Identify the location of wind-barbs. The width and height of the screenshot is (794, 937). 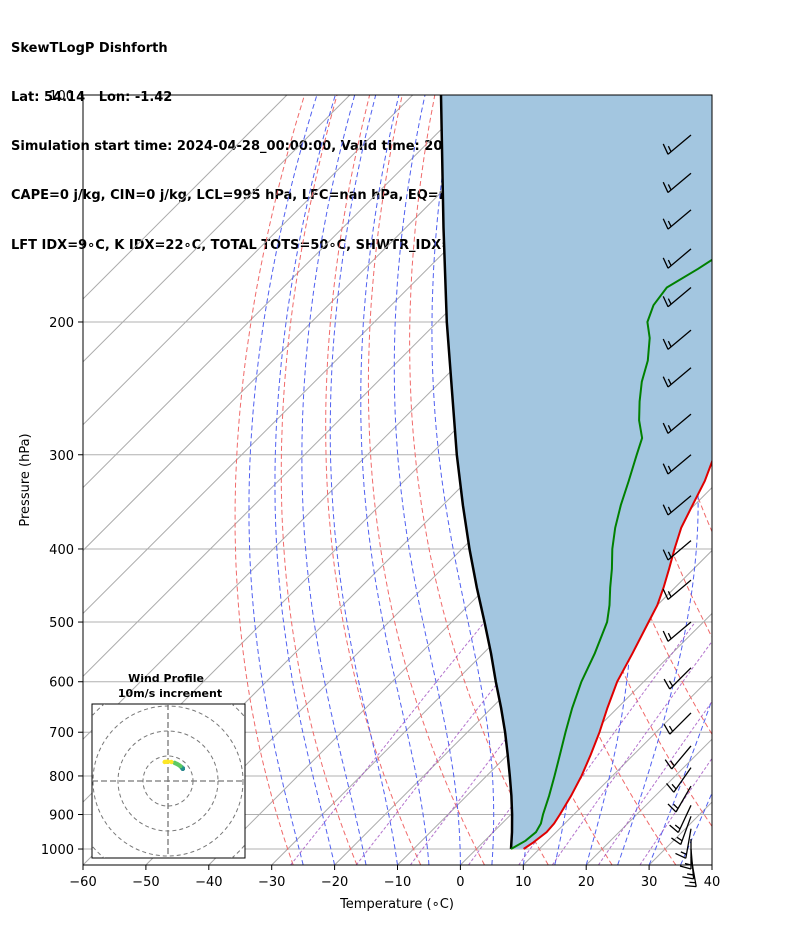
(679, 511).